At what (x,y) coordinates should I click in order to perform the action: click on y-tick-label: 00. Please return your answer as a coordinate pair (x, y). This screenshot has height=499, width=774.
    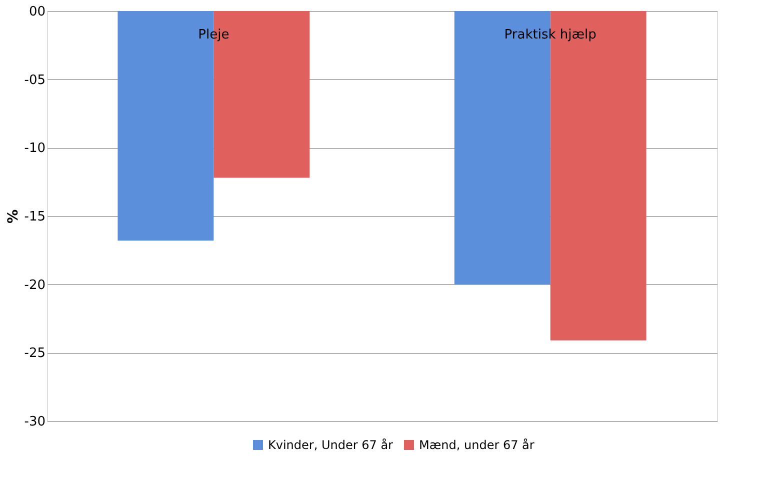
    Looking at the image, I should click on (37, 12).